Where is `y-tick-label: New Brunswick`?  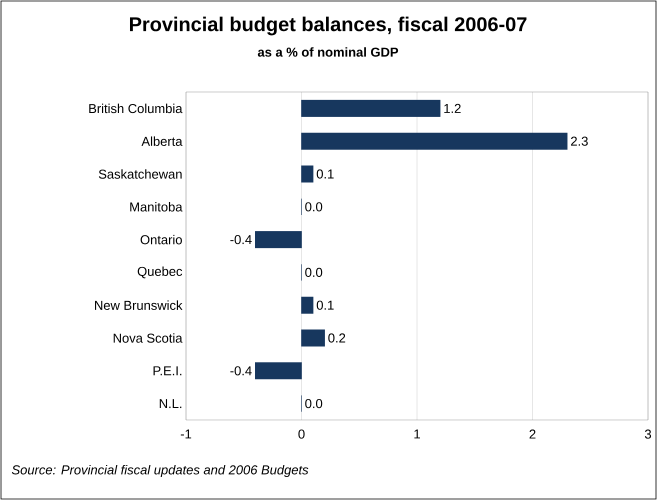 y-tick-label: New Brunswick is located at coordinates (138, 305).